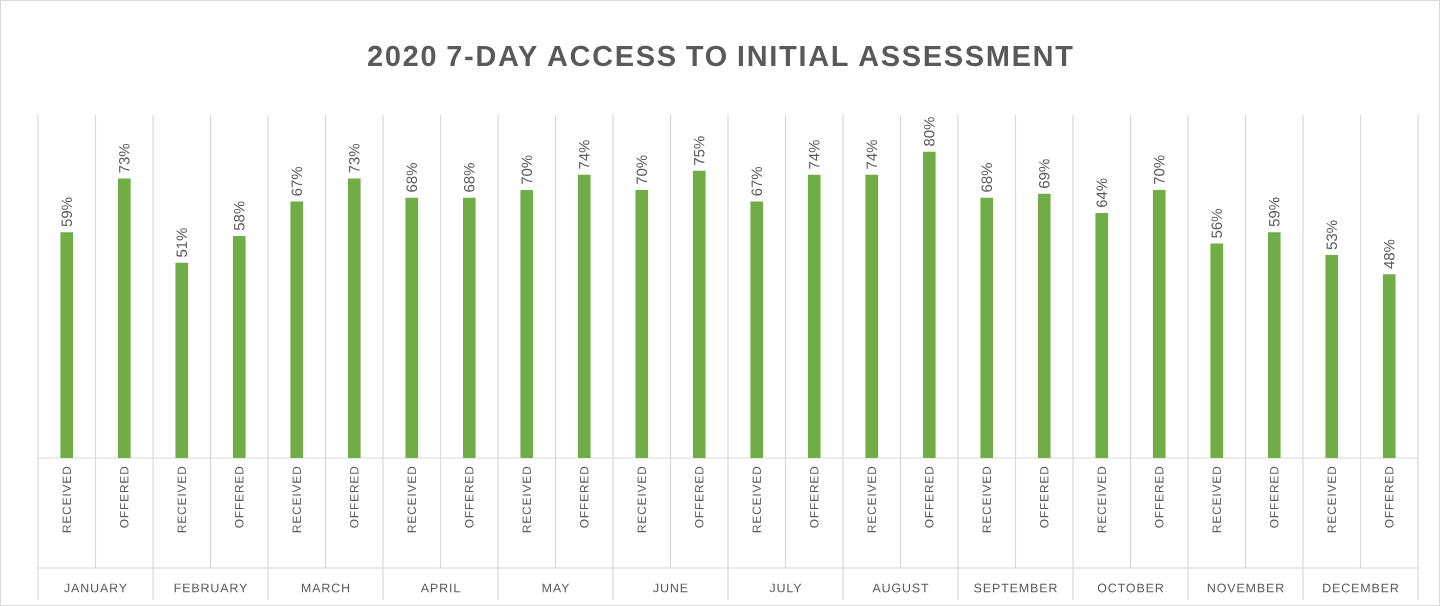 The width and height of the screenshot is (1440, 606). What do you see at coordinates (95, 588) in the screenshot?
I see `text: JANUARY` at bounding box center [95, 588].